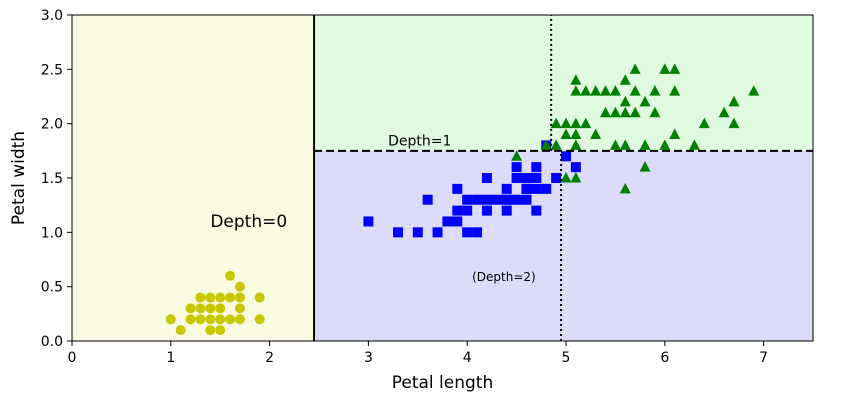  I want to click on y-tick-label: 1.5, so click(52, 179).